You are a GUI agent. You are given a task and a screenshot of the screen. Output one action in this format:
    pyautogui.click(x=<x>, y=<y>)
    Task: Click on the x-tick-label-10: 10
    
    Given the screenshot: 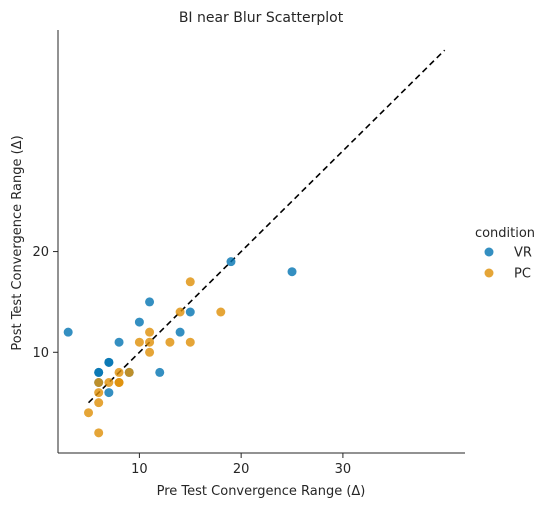 What is the action you would take?
    pyautogui.click(x=139, y=469)
    